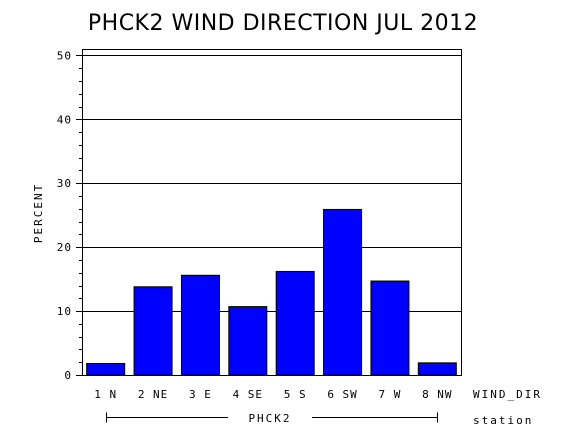 This screenshot has height=434, width=570. What do you see at coordinates (283, 23) in the screenshot?
I see `chart-title: PHCK2 WIND DIRECTION JUL 2012` at bounding box center [283, 23].